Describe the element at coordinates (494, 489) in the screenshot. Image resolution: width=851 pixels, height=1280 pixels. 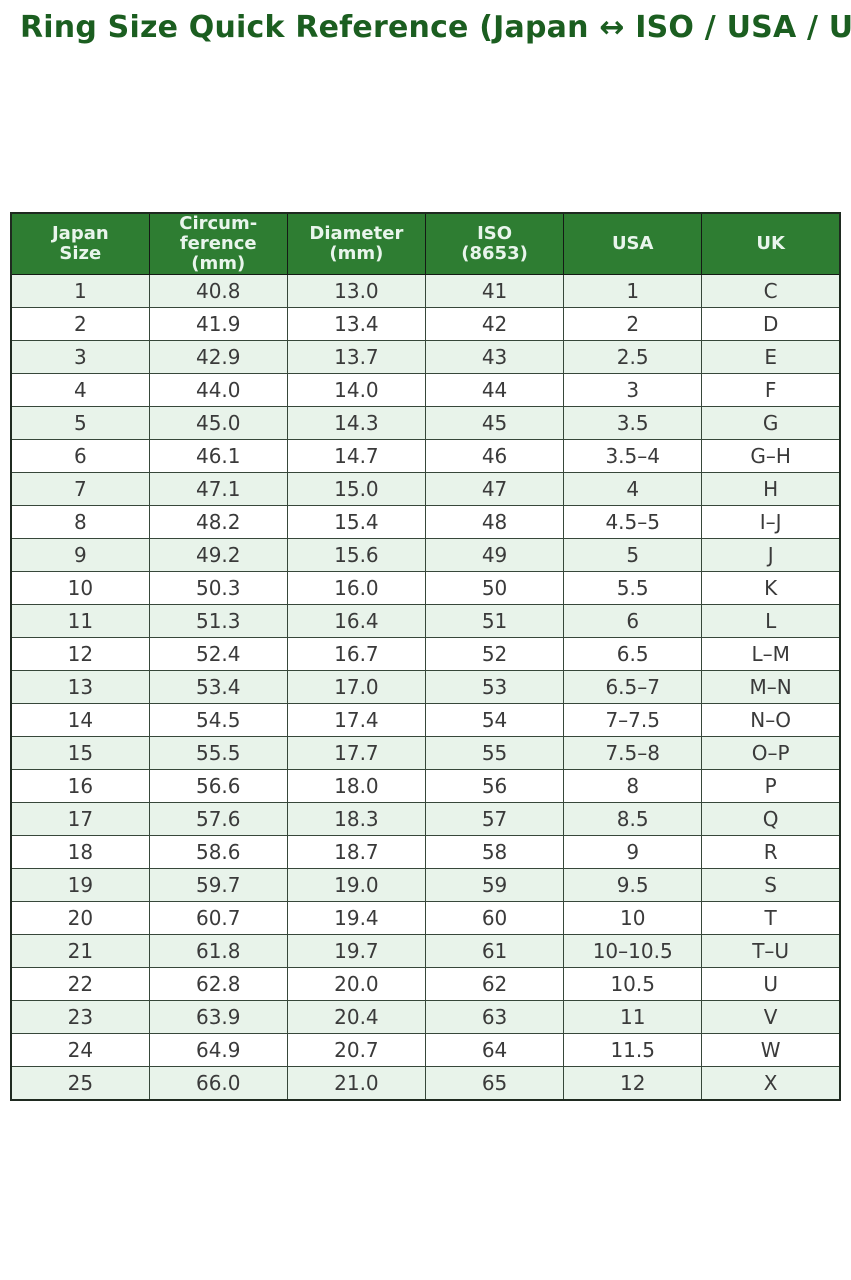
I see `table-cell: 47` at that location.